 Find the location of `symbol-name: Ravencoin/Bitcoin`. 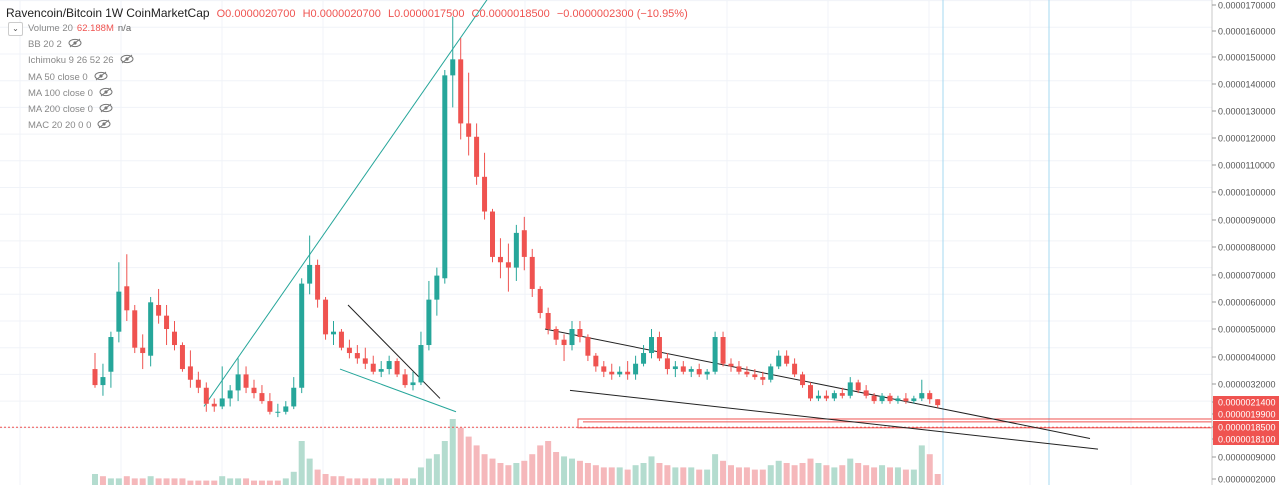

symbol-name: Ravencoin/Bitcoin is located at coordinates (54, 13).